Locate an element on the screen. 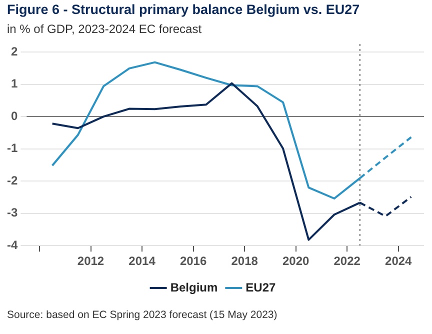 The image size is (432, 334). x-tick-label: 2020 is located at coordinates (296, 261).